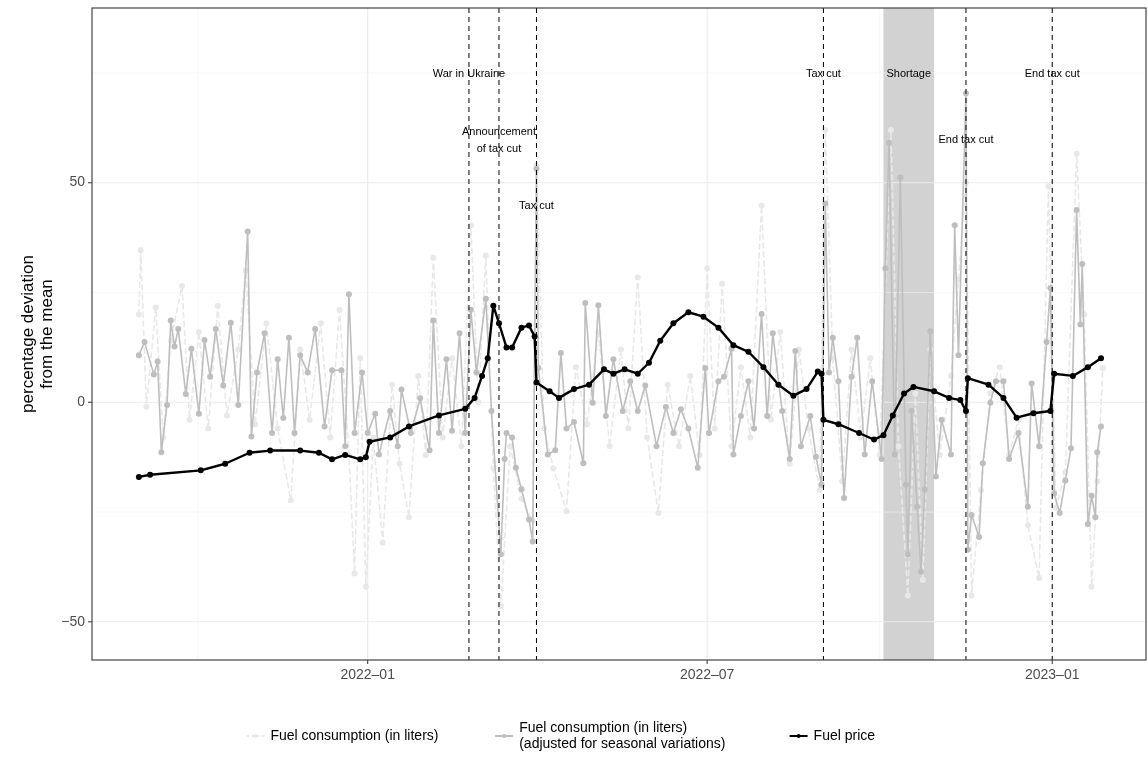 The height and width of the screenshot is (762, 1148). What do you see at coordinates (707, 674) in the screenshot?
I see `x-tick-label: 2022–07` at bounding box center [707, 674].